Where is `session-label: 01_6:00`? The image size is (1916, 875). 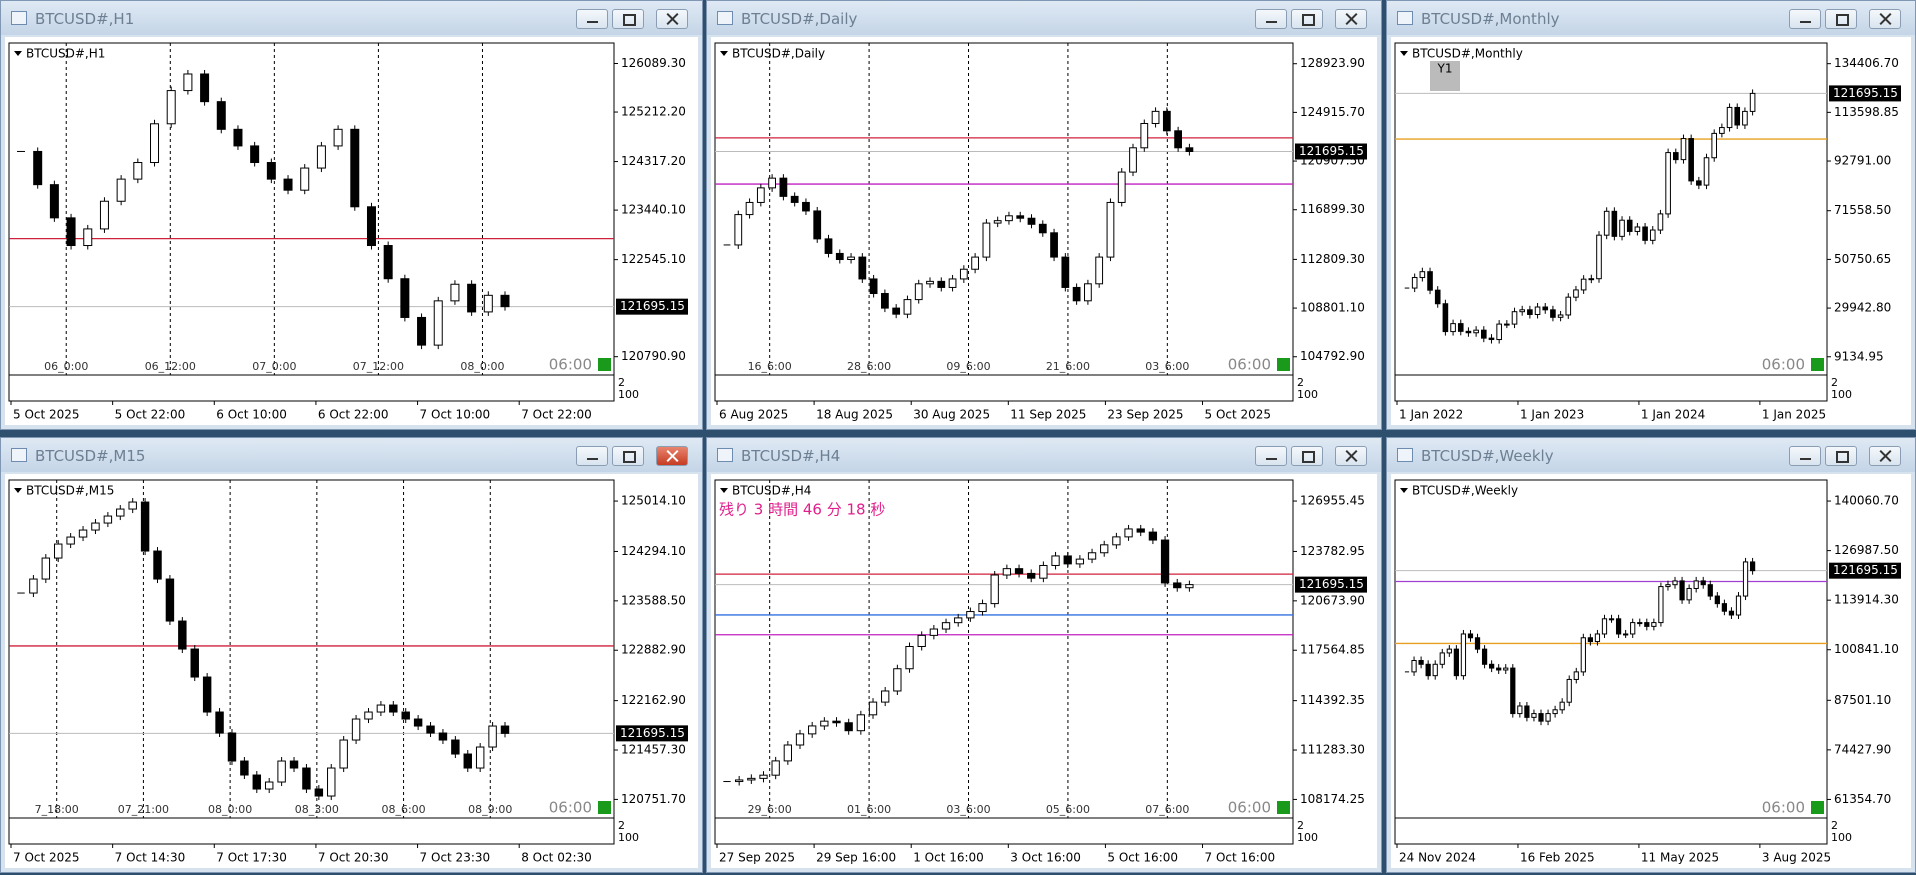 session-label: 01_6:00 is located at coordinates (869, 809).